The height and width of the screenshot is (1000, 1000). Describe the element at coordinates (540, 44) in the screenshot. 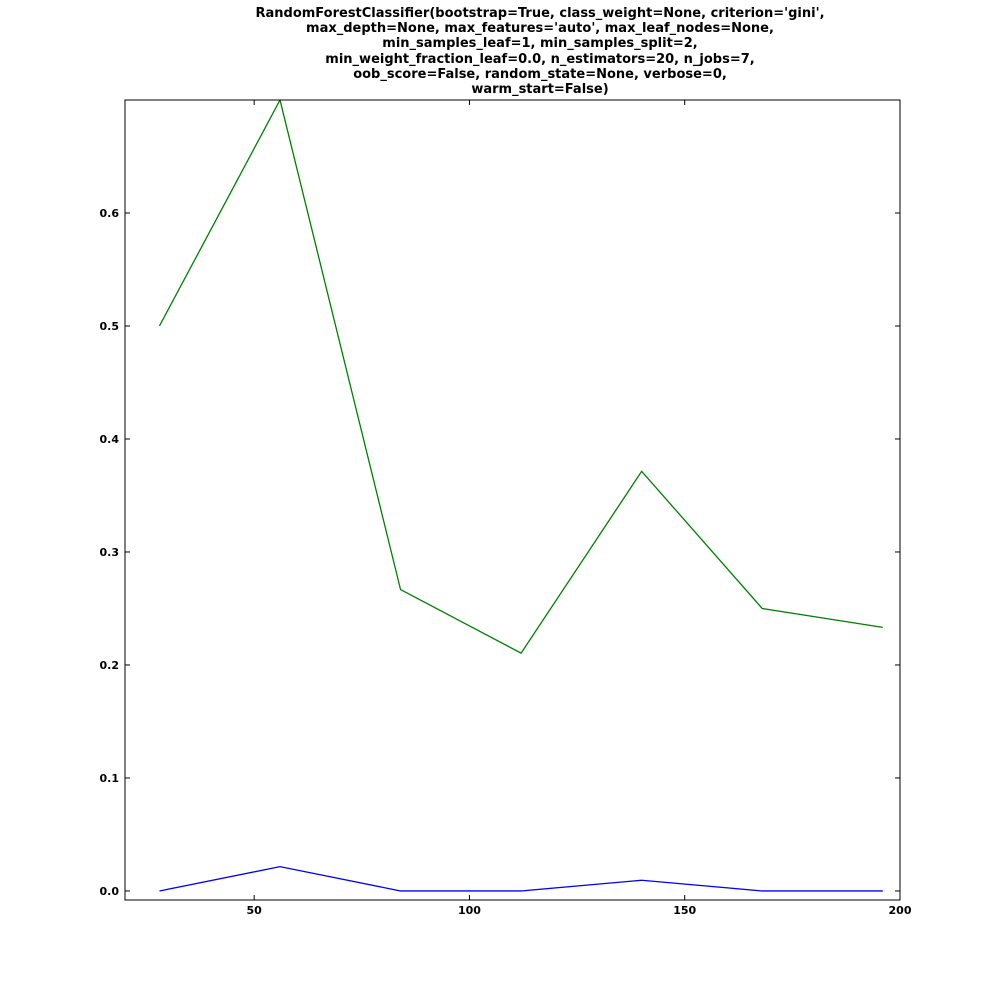

I see `chart-title-line: min_samples_leaf=1, min_samples_split=2,` at that location.